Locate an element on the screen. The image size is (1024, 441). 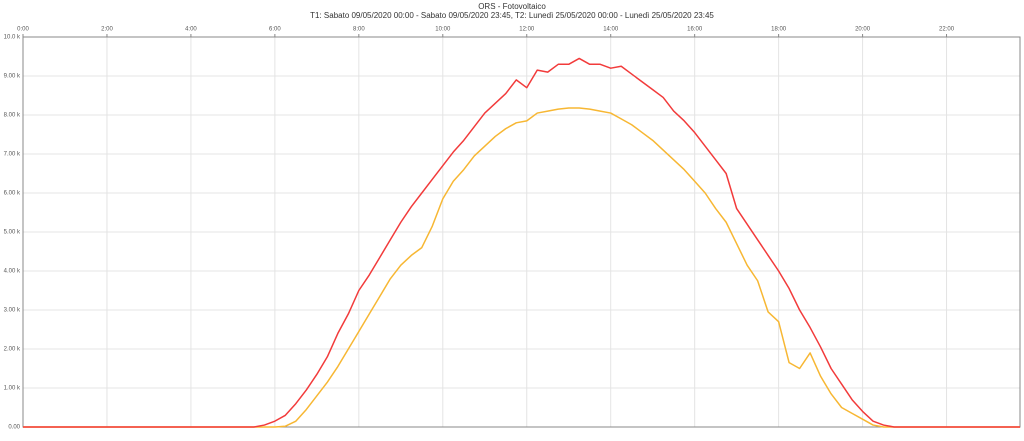
x-tick-label: 2:00 is located at coordinates (107, 30).